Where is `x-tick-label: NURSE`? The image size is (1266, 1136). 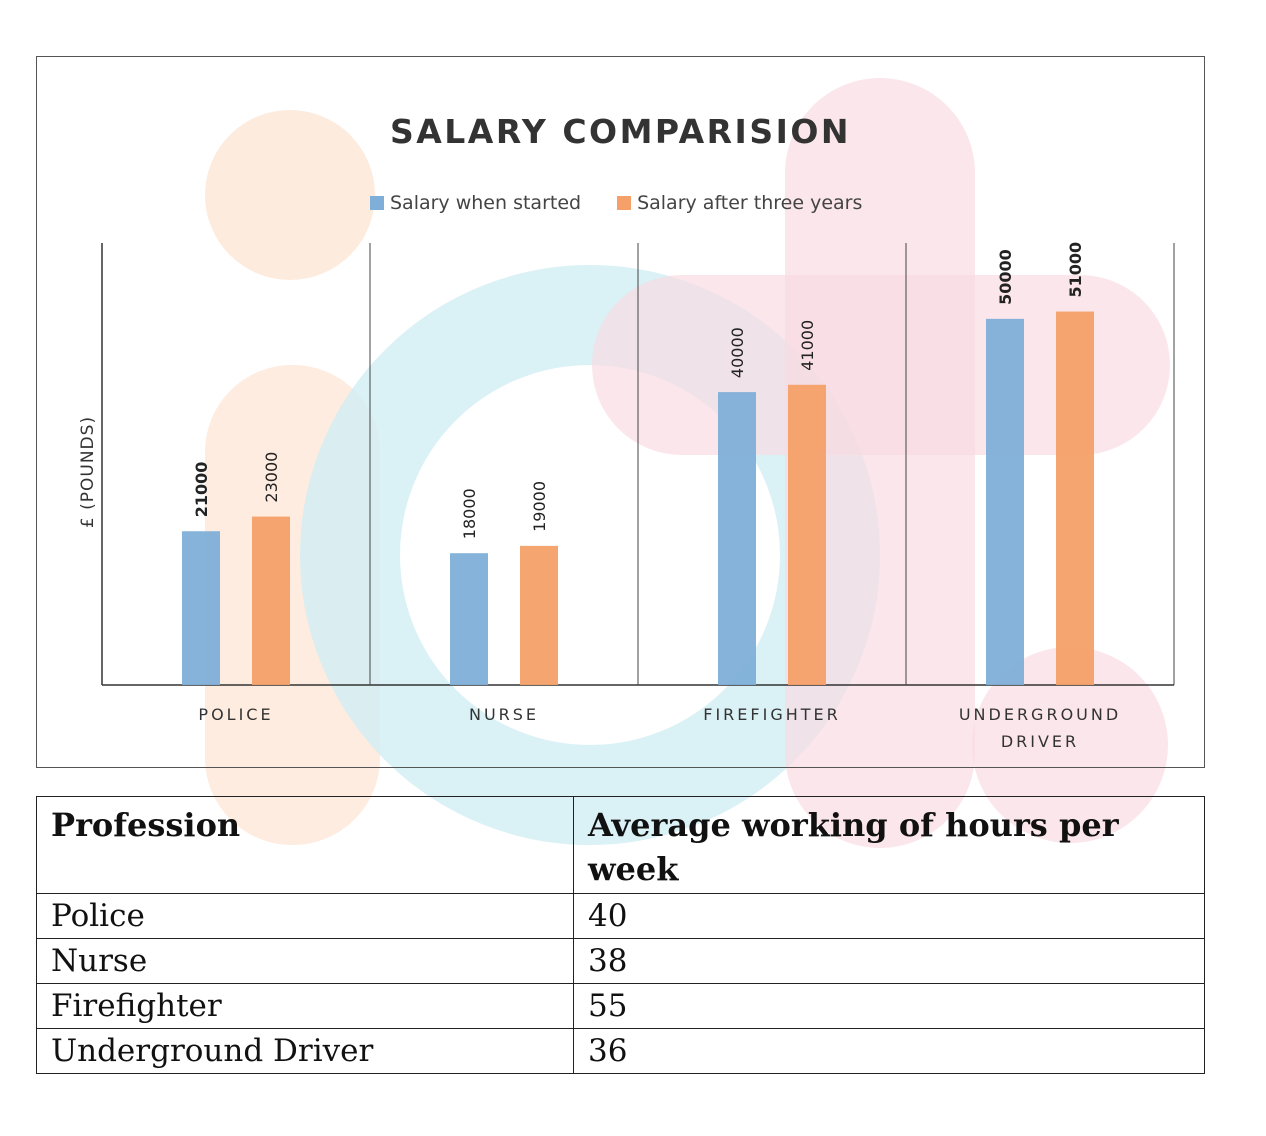 x-tick-label: NURSE is located at coordinates (504, 714).